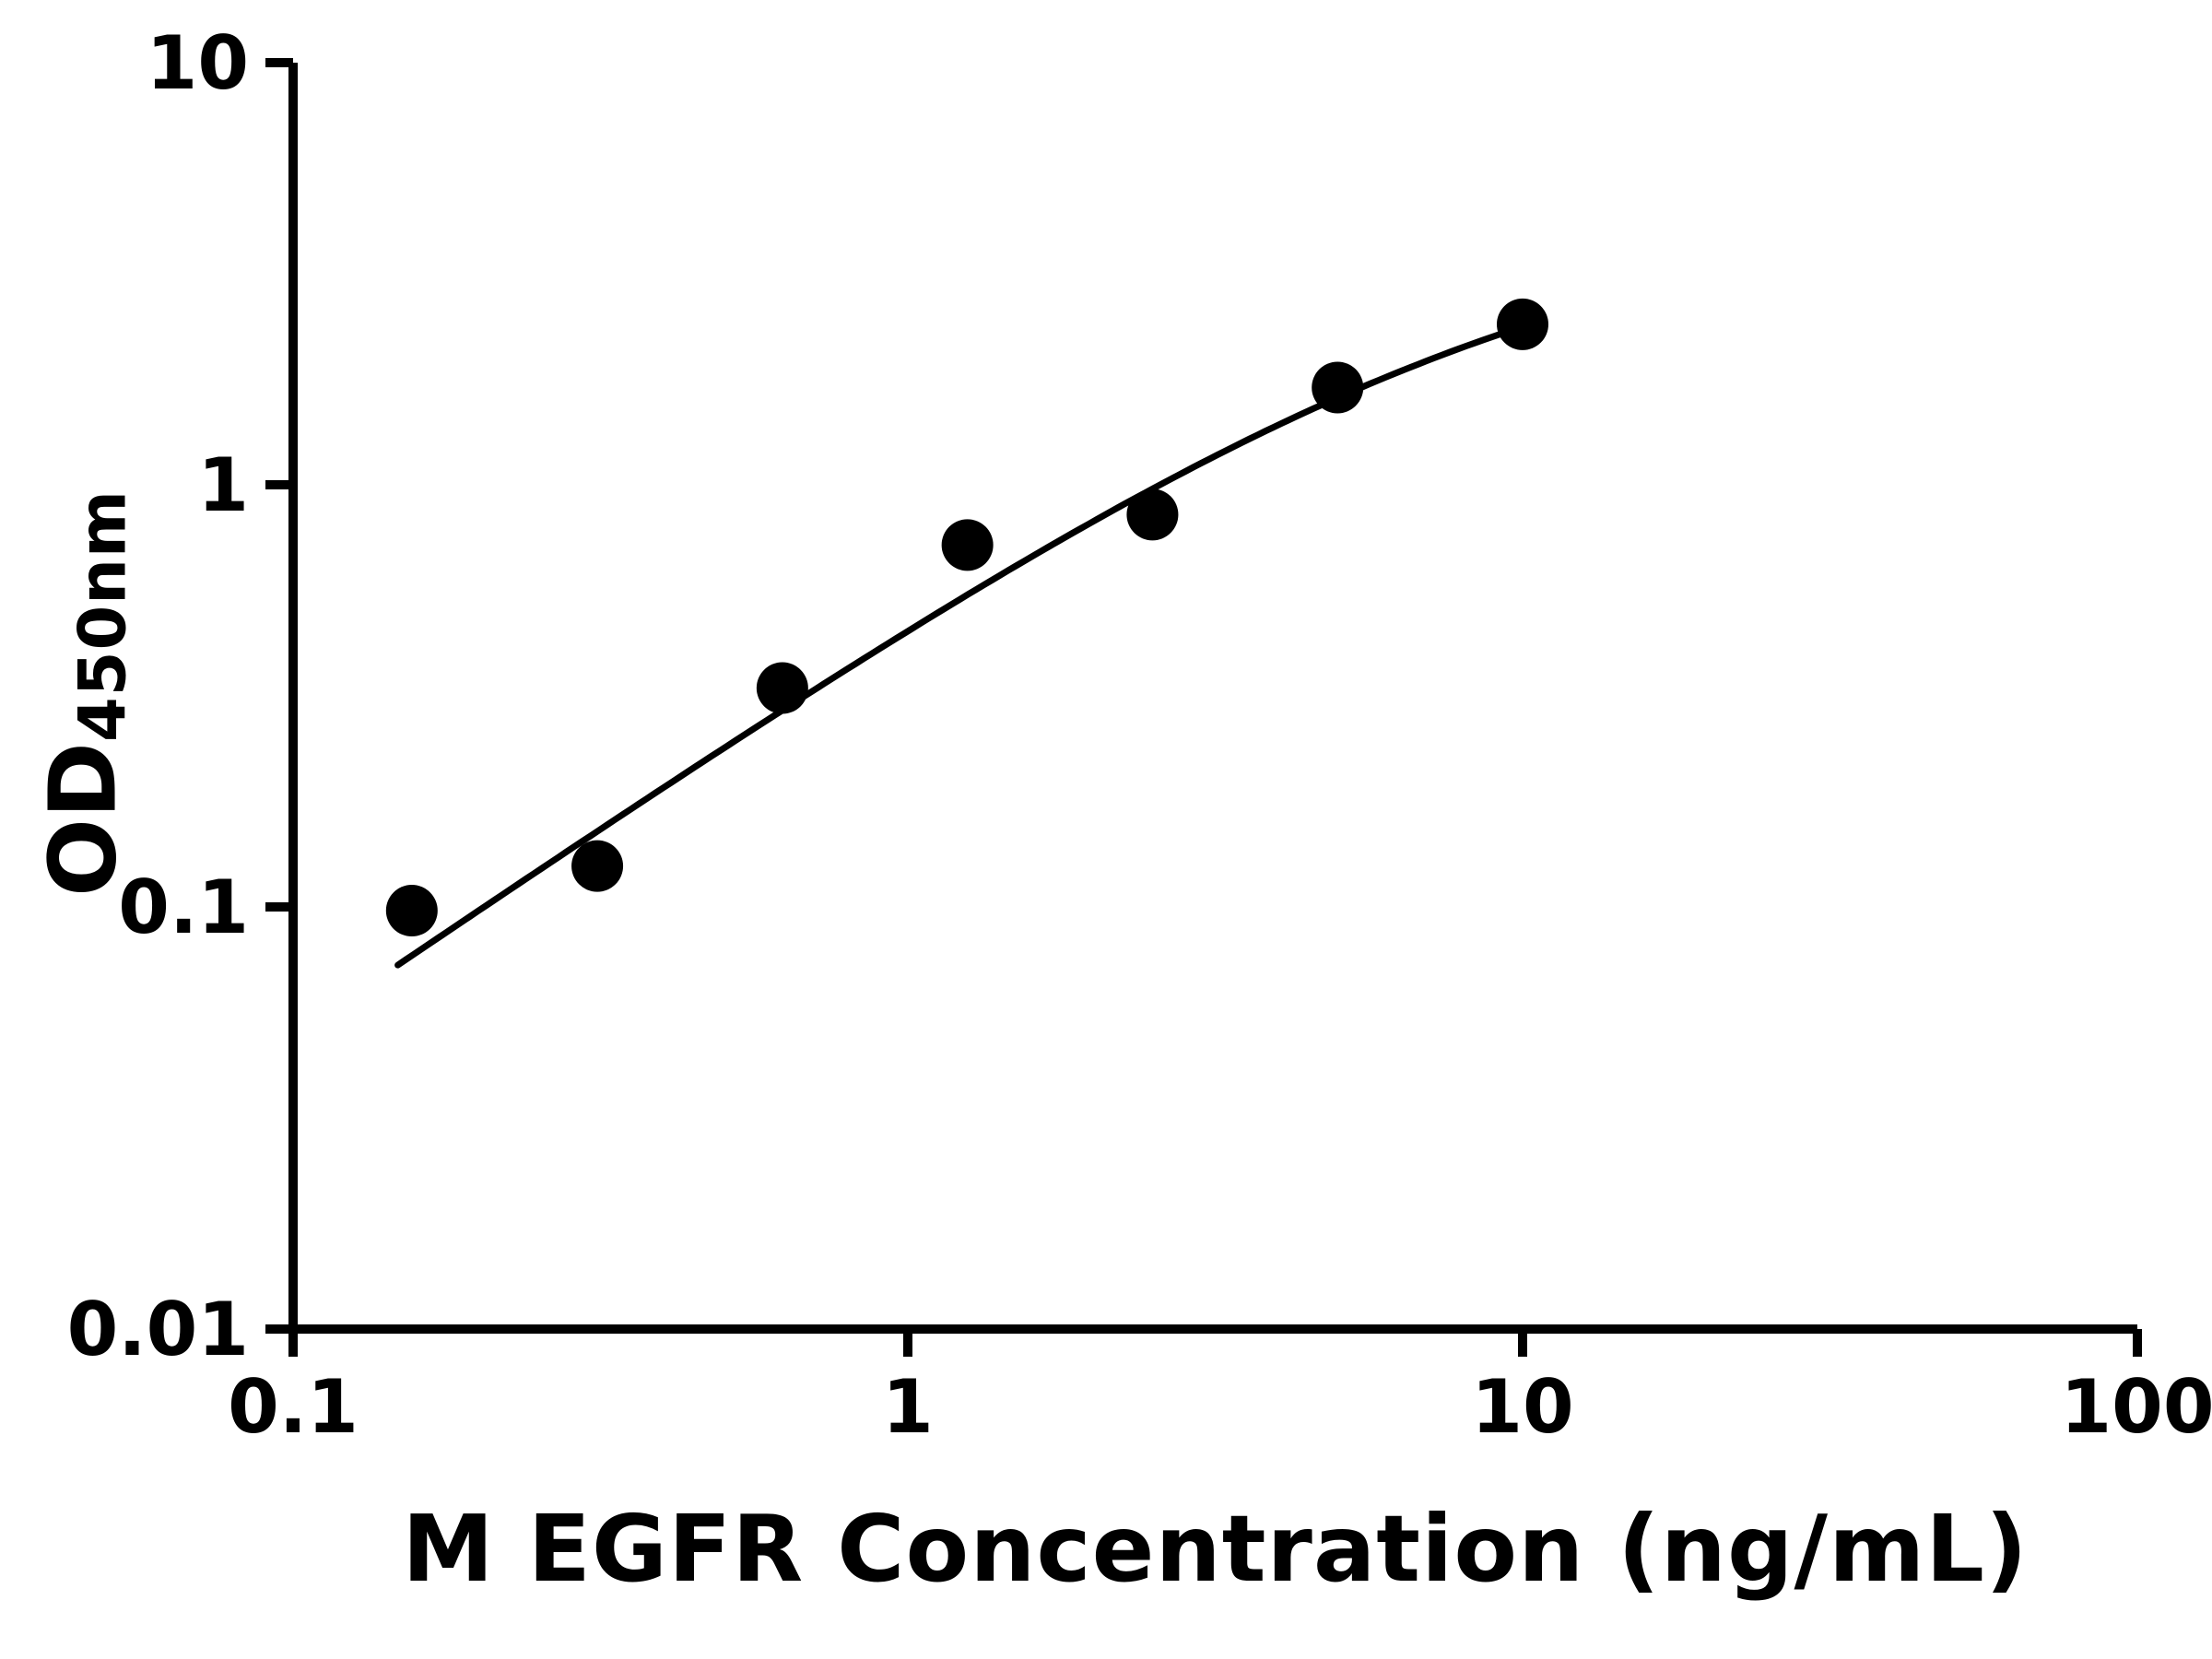 The width and height of the screenshot is (2212, 1659). I want to click on x-tick-label: 1, so click(908, 1407).